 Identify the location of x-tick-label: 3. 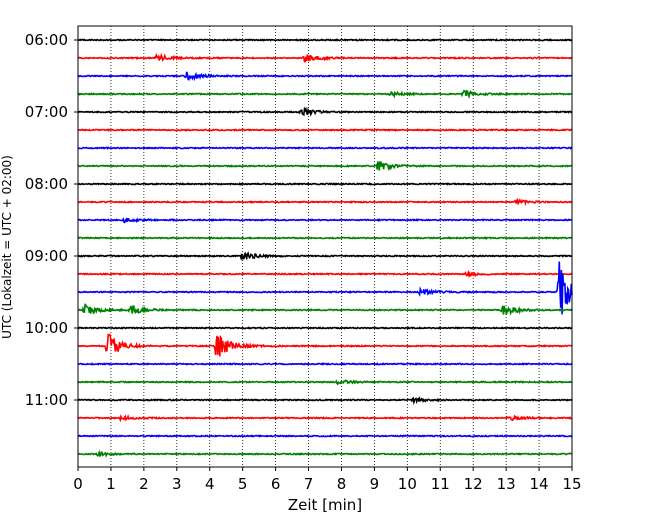
(177, 484).